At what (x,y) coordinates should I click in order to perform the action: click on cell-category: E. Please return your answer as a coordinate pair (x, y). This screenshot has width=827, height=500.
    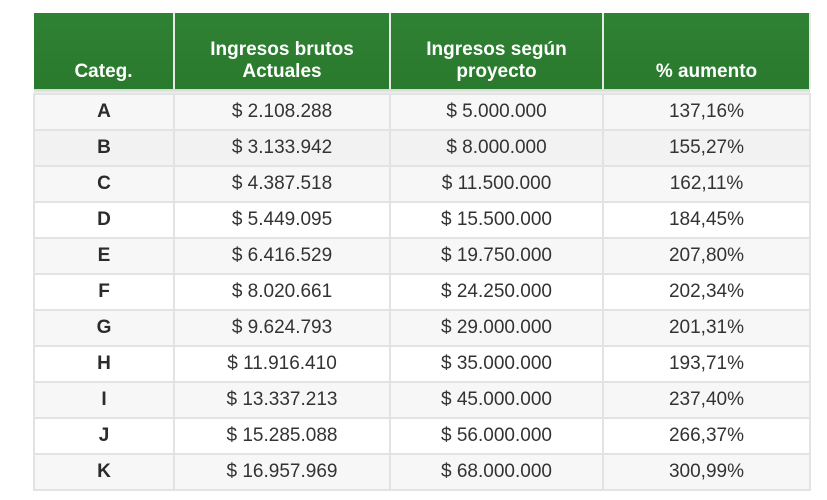
    Looking at the image, I should click on (104, 256).